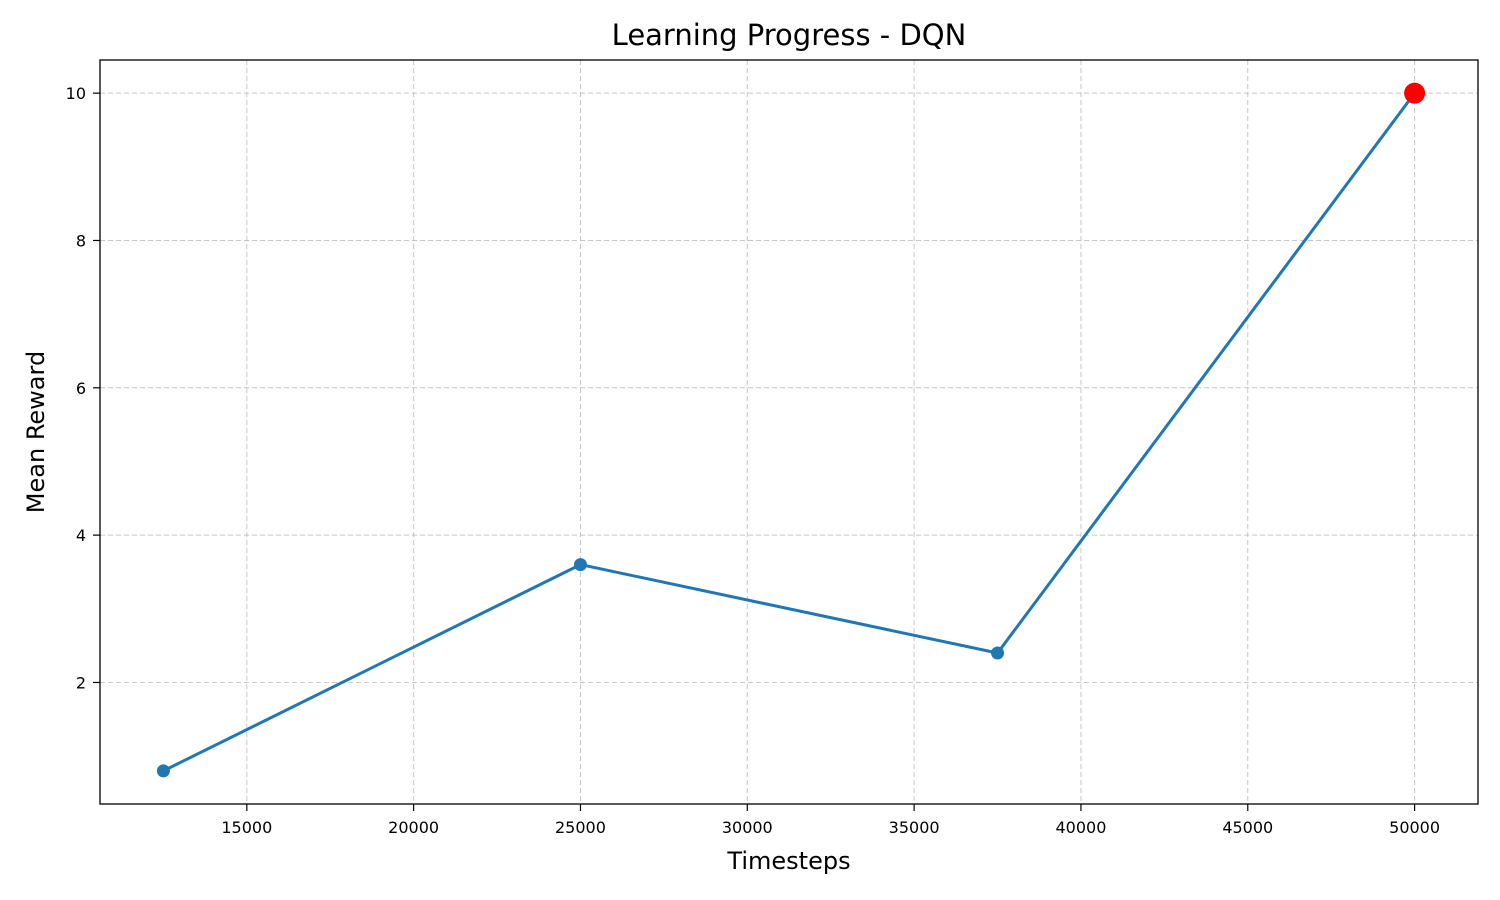 Image resolution: width=1500 pixels, height=900 pixels. Describe the element at coordinates (1080, 827) in the screenshot. I see `x-tick-label: 40000` at that location.